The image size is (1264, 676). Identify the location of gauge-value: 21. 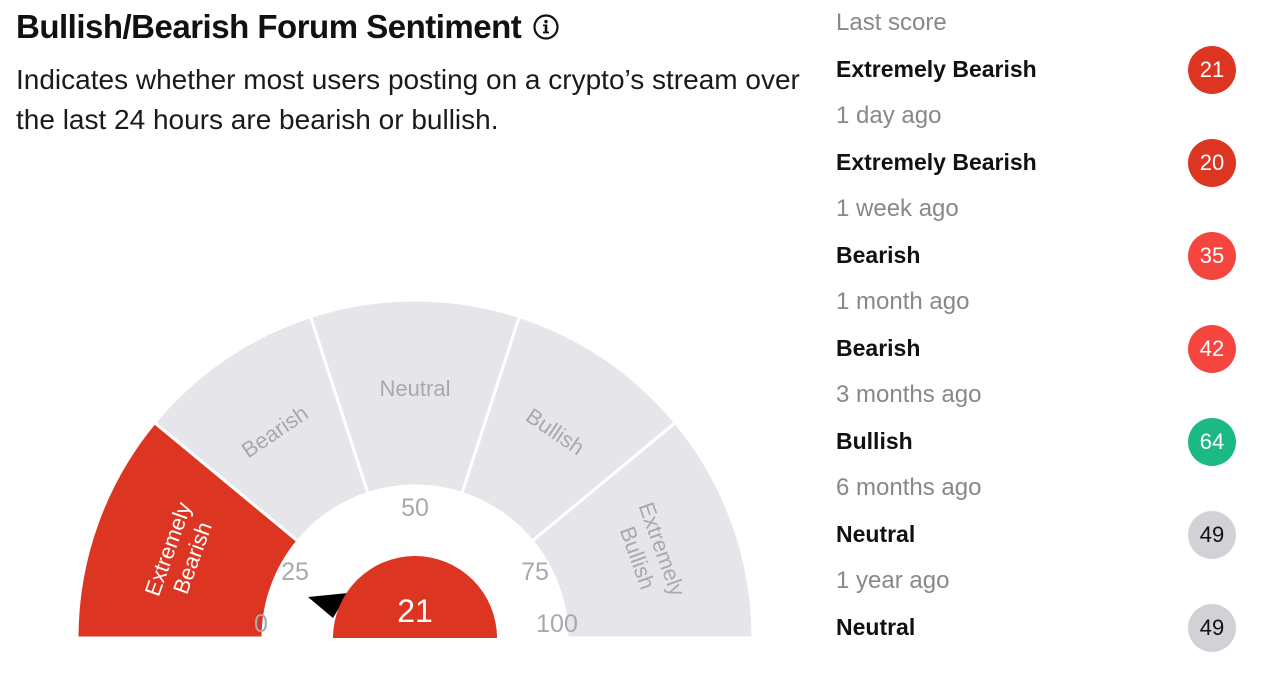
(415, 611).